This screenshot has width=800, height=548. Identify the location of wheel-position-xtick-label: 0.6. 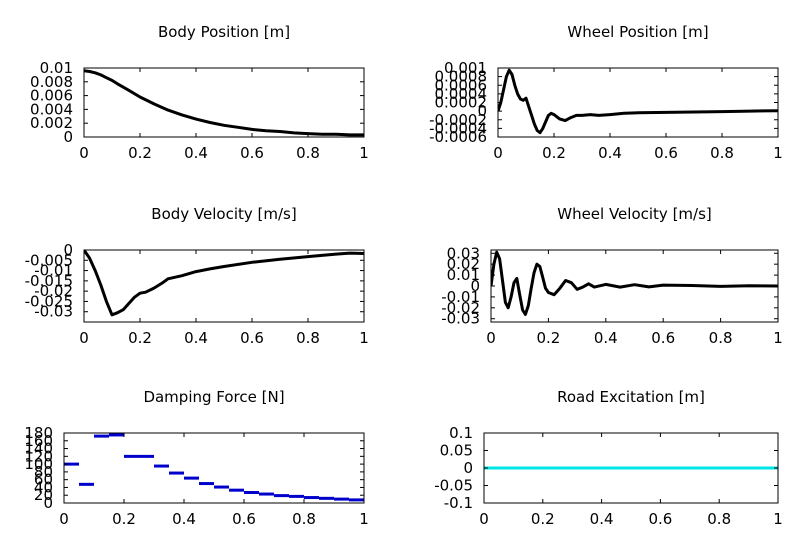
(666, 153).